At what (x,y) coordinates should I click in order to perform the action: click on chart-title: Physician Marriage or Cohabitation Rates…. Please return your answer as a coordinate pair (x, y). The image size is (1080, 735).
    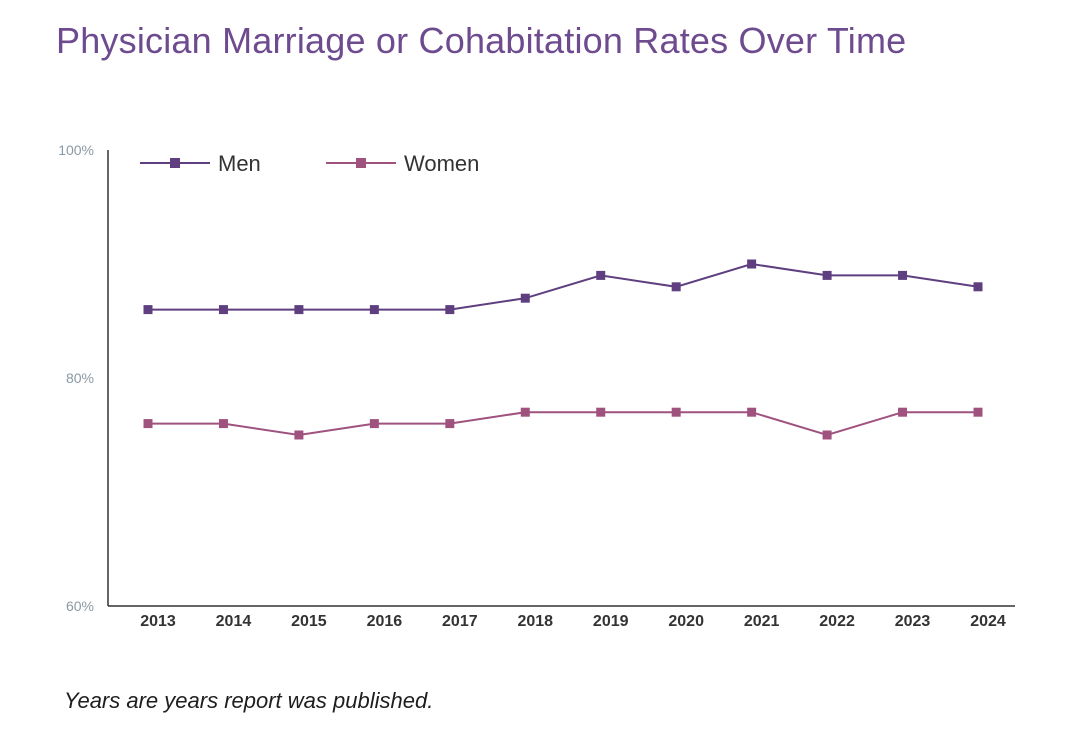
    Looking at the image, I should click on (481, 40).